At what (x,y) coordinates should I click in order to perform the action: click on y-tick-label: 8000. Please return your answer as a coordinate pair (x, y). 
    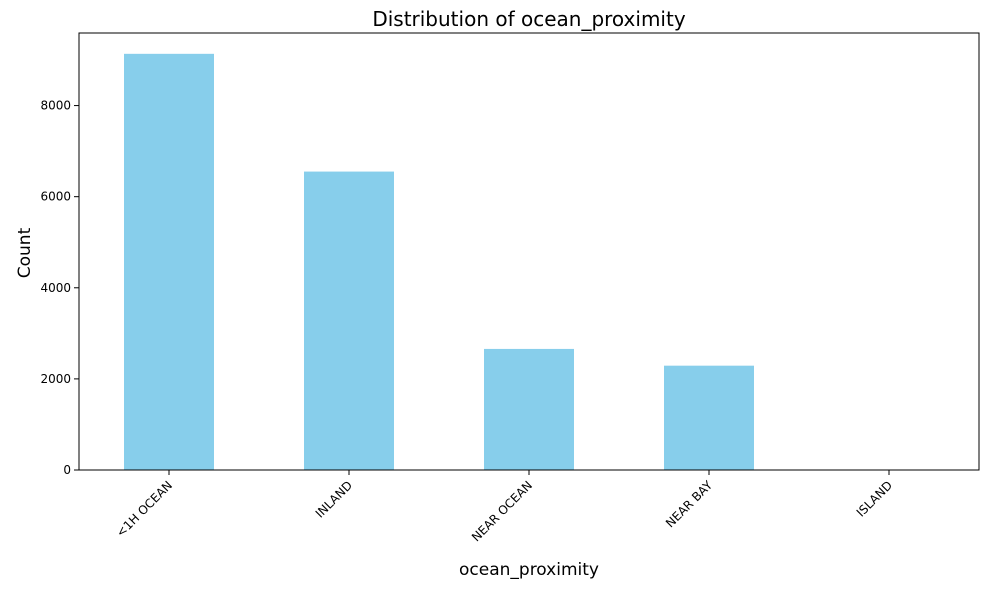
    Looking at the image, I should click on (55, 106).